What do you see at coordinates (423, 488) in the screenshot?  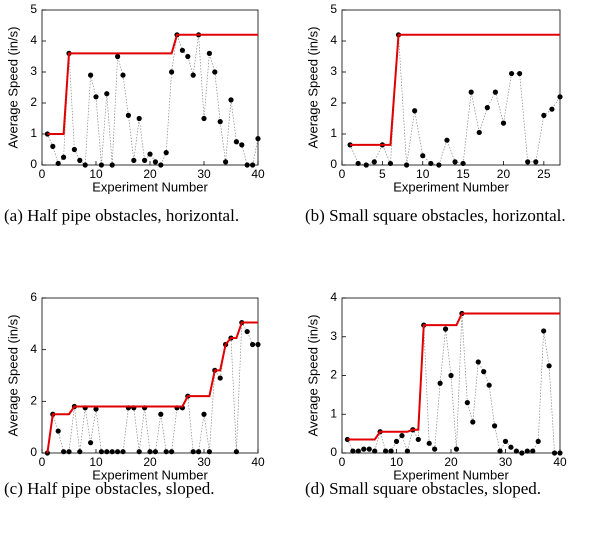 I see `caption: (d) Small square obstacles, sloped.` at bounding box center [423, 488].